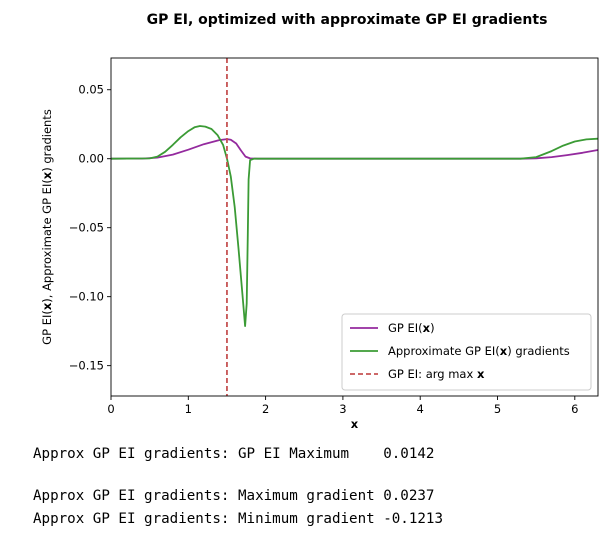  Describe the element at coordinates (86, 228) in the screenshot. I see `y-tick-label: −0.05` at that location.